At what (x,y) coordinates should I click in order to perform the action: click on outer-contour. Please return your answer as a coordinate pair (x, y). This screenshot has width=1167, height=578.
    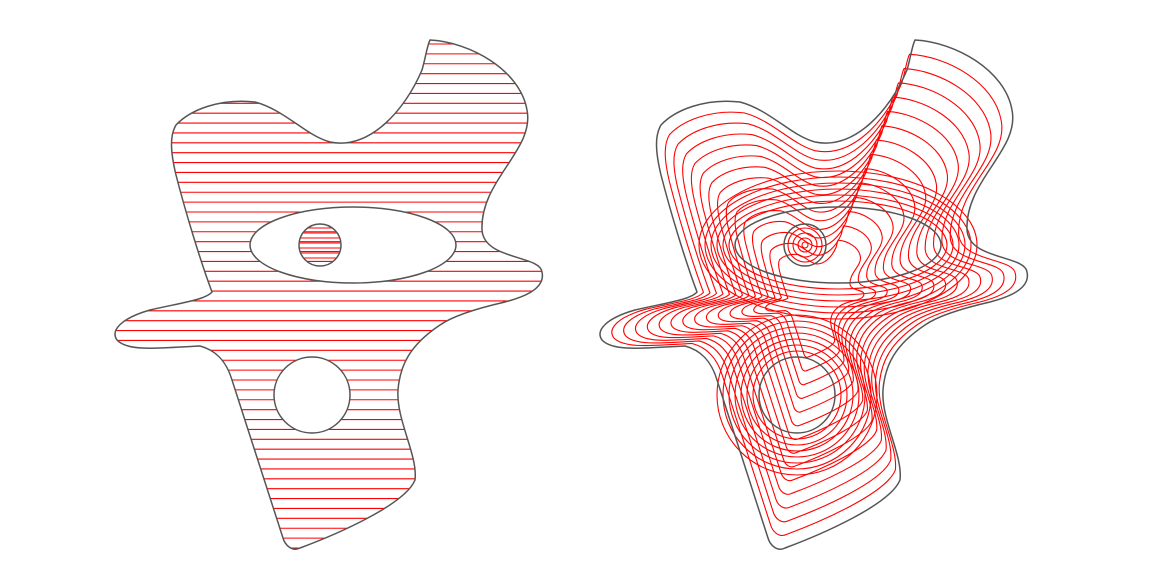
    Looking at the image, I should click on (814, 296).